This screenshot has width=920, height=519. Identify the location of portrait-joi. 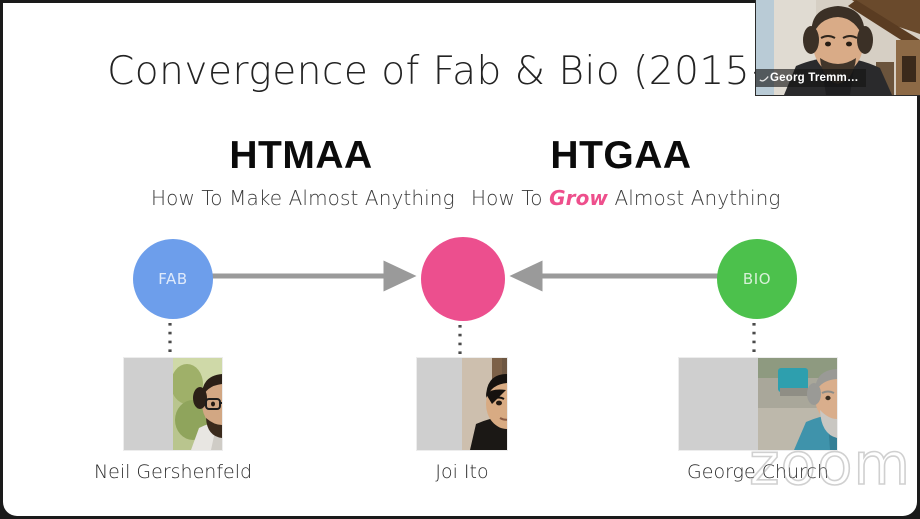
(462, 404).